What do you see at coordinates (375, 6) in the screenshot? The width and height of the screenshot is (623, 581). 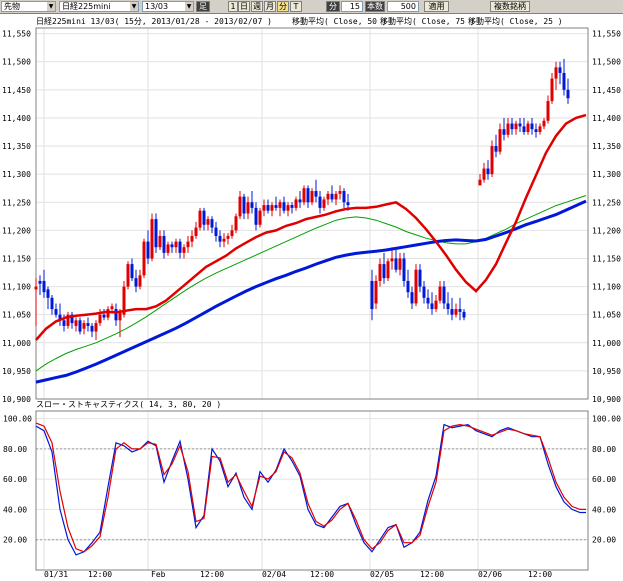 I see `bars-label: 本数` at bounding box center [375, 6].